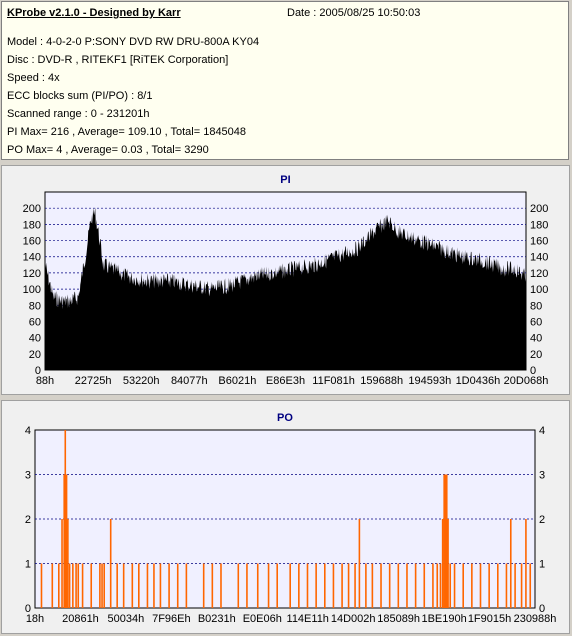 This screenshot has height=636, width=572. I want to click on speed-line: Speed : 4x, so click(33, 78).